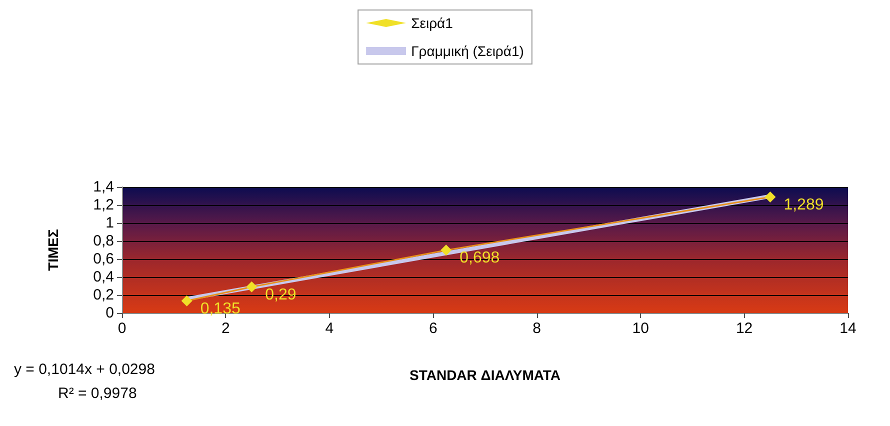  What do you see at coordinates (467, 51) in the screenshot?
I see `legend-label: Γραμμική (Σειρά1)` at bounding box center [467, 51].